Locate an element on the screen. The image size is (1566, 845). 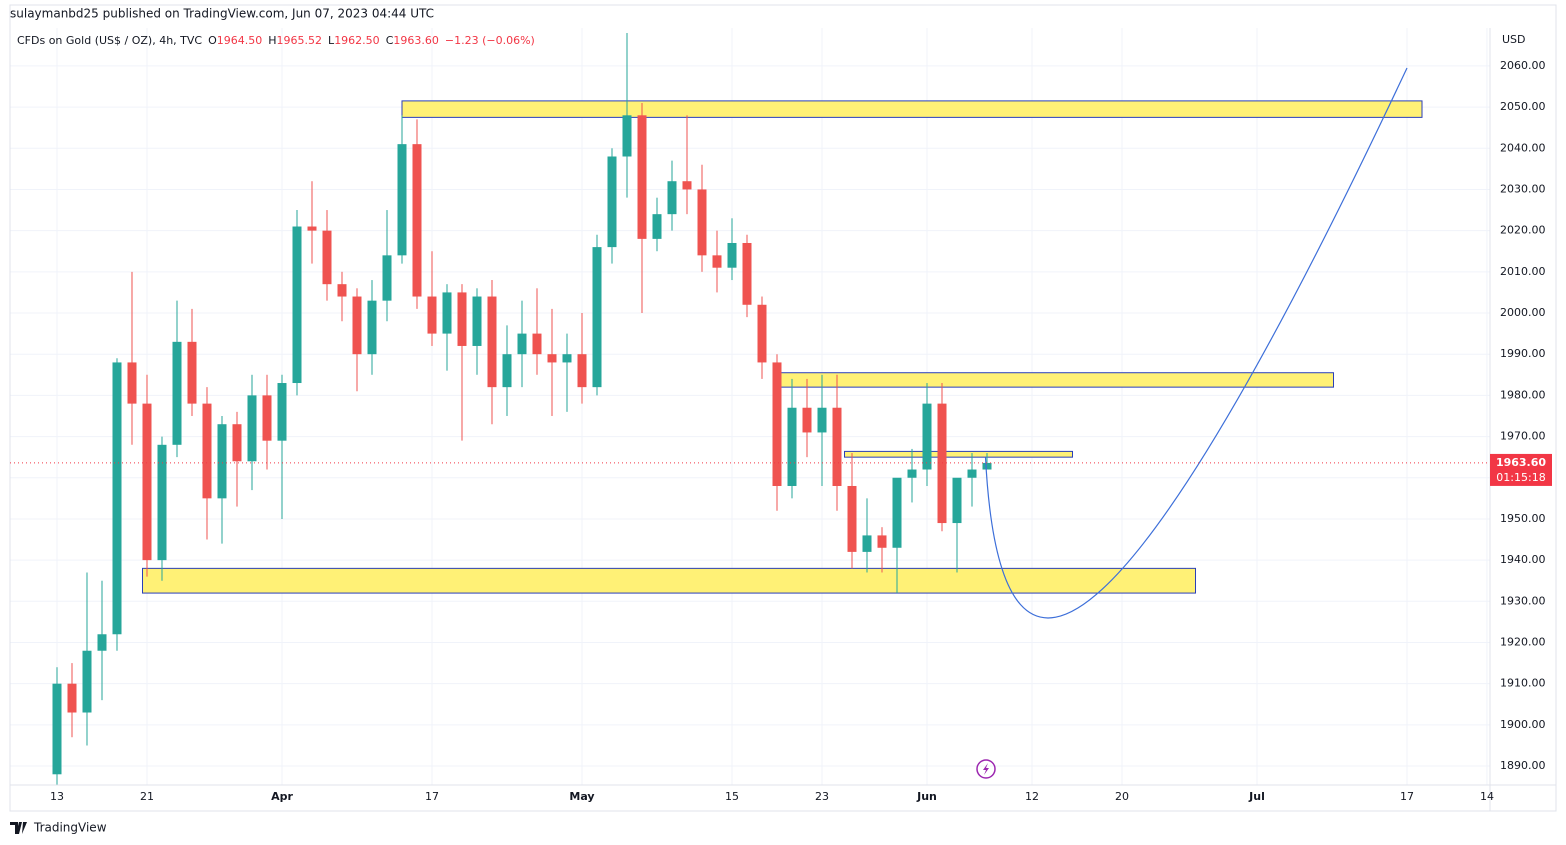
y-tick-label: 2050.00 is located at coordinates (1523, 106).